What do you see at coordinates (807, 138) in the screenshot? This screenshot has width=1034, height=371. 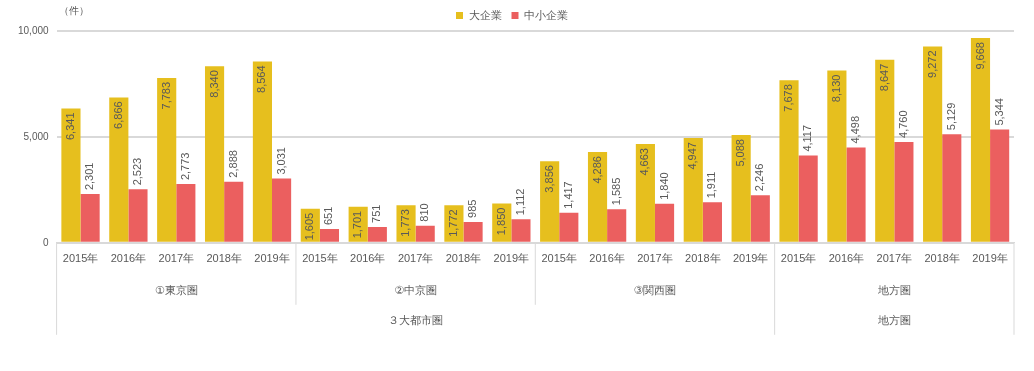 I see `data-label: 4,117` at bounding box center [807, 138].